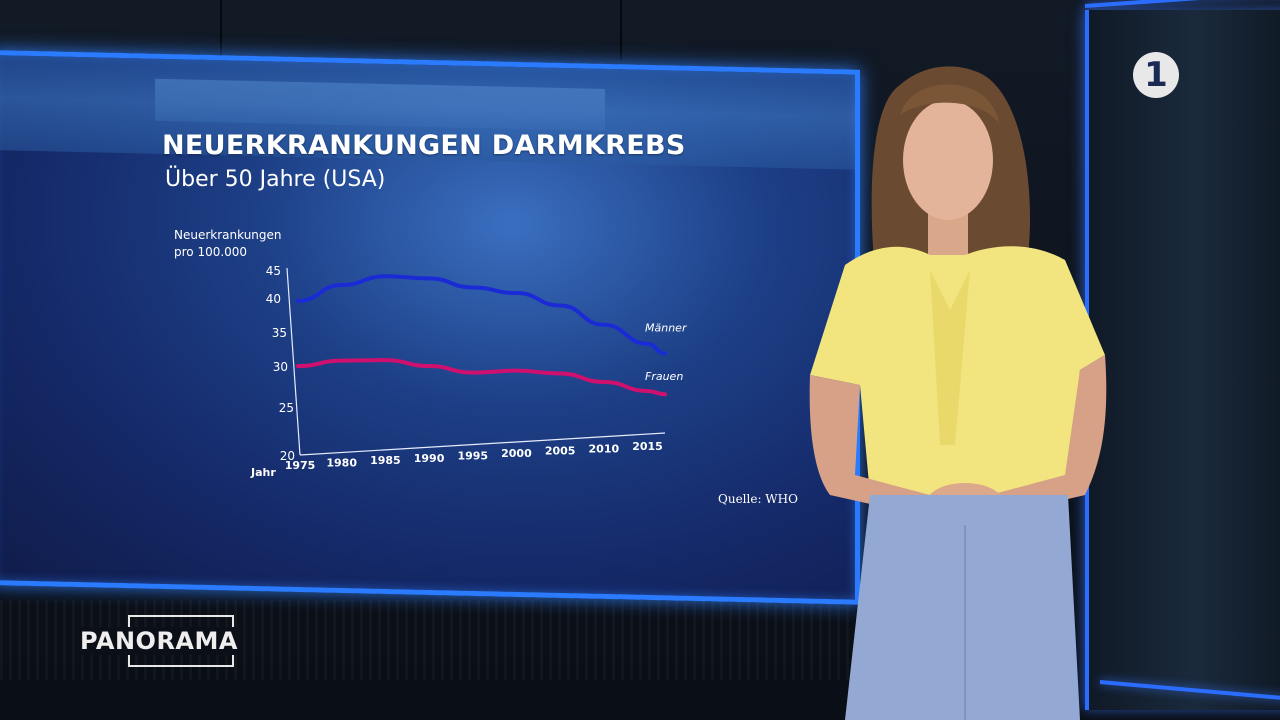 The image size is (1280, 720). I want to click on x-tick-label: 1975, so click(300, 465).